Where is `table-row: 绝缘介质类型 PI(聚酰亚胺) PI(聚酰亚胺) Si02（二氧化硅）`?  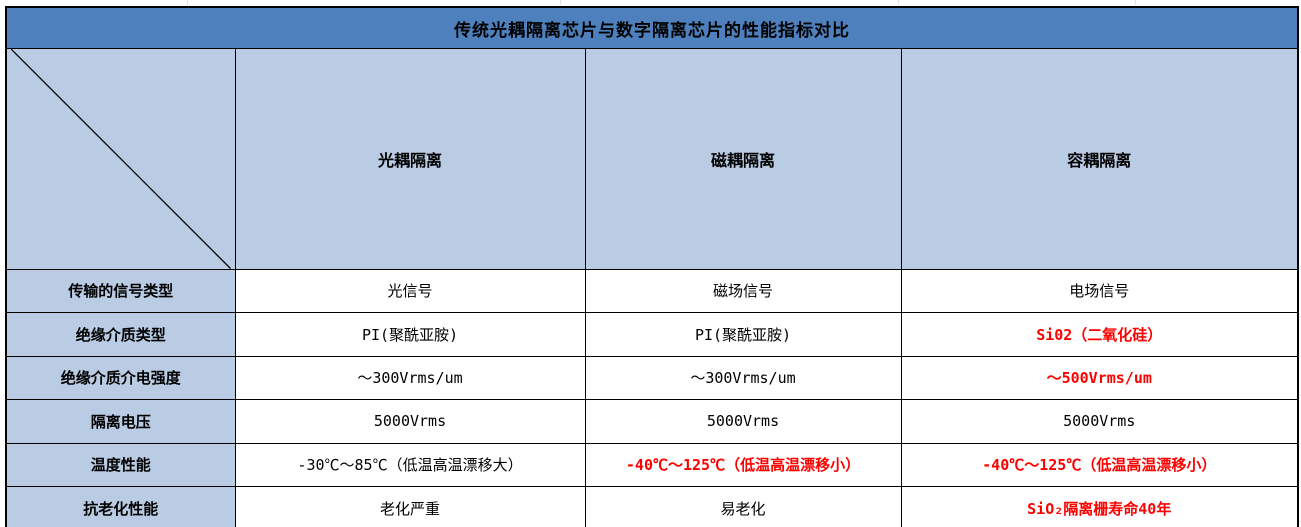
table-row: 绝缘介质类型 PI(聚酰亚胺) PI(聚酰亚胺) Si02（二氧化硅） is located at coordinates (652, 334).